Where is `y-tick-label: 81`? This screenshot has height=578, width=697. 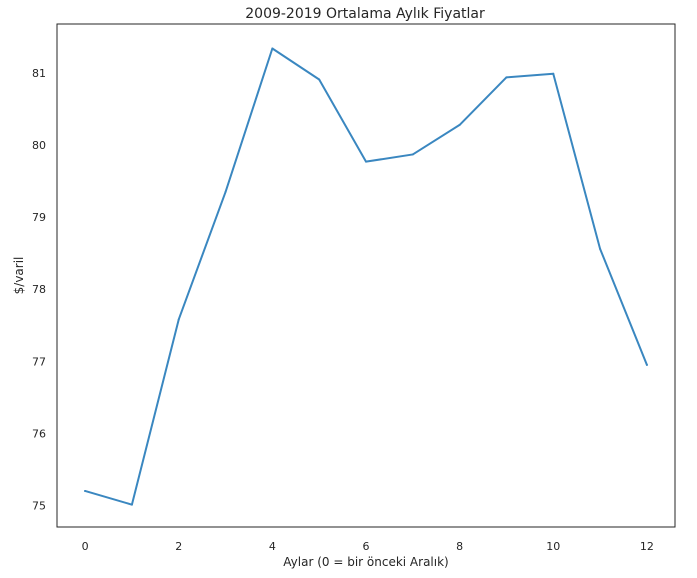
y-tick-label: 81 is located at coordinates (39, 73).